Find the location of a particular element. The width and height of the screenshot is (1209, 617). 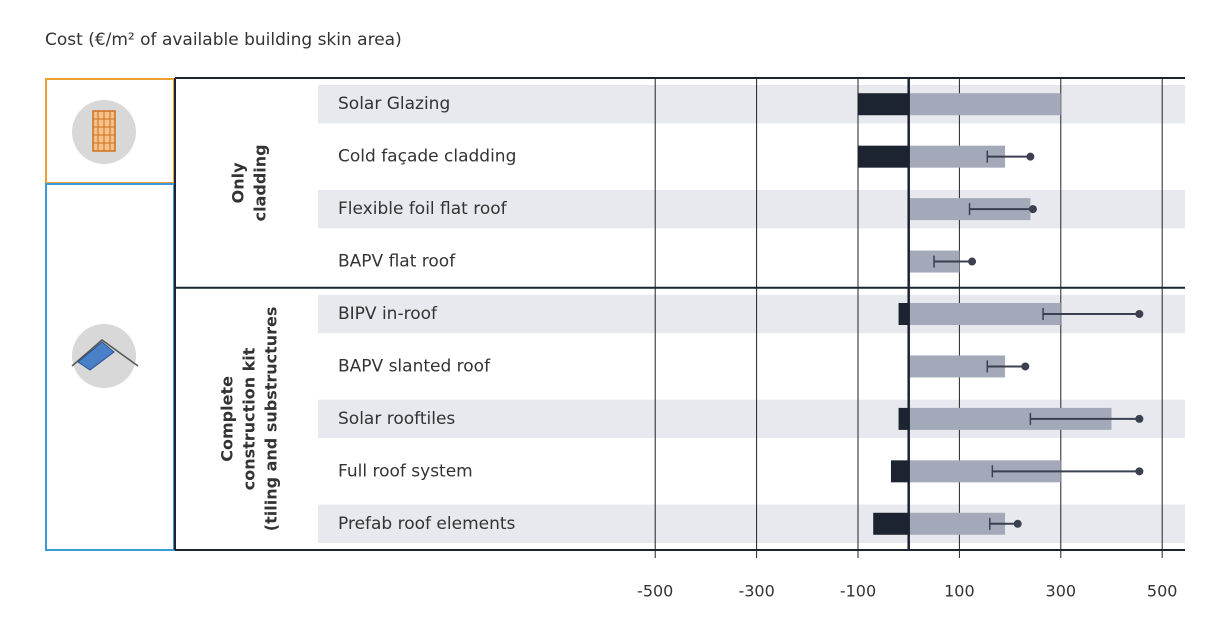

category-label: Cold façade cladding is located at coordinates (427, 157).